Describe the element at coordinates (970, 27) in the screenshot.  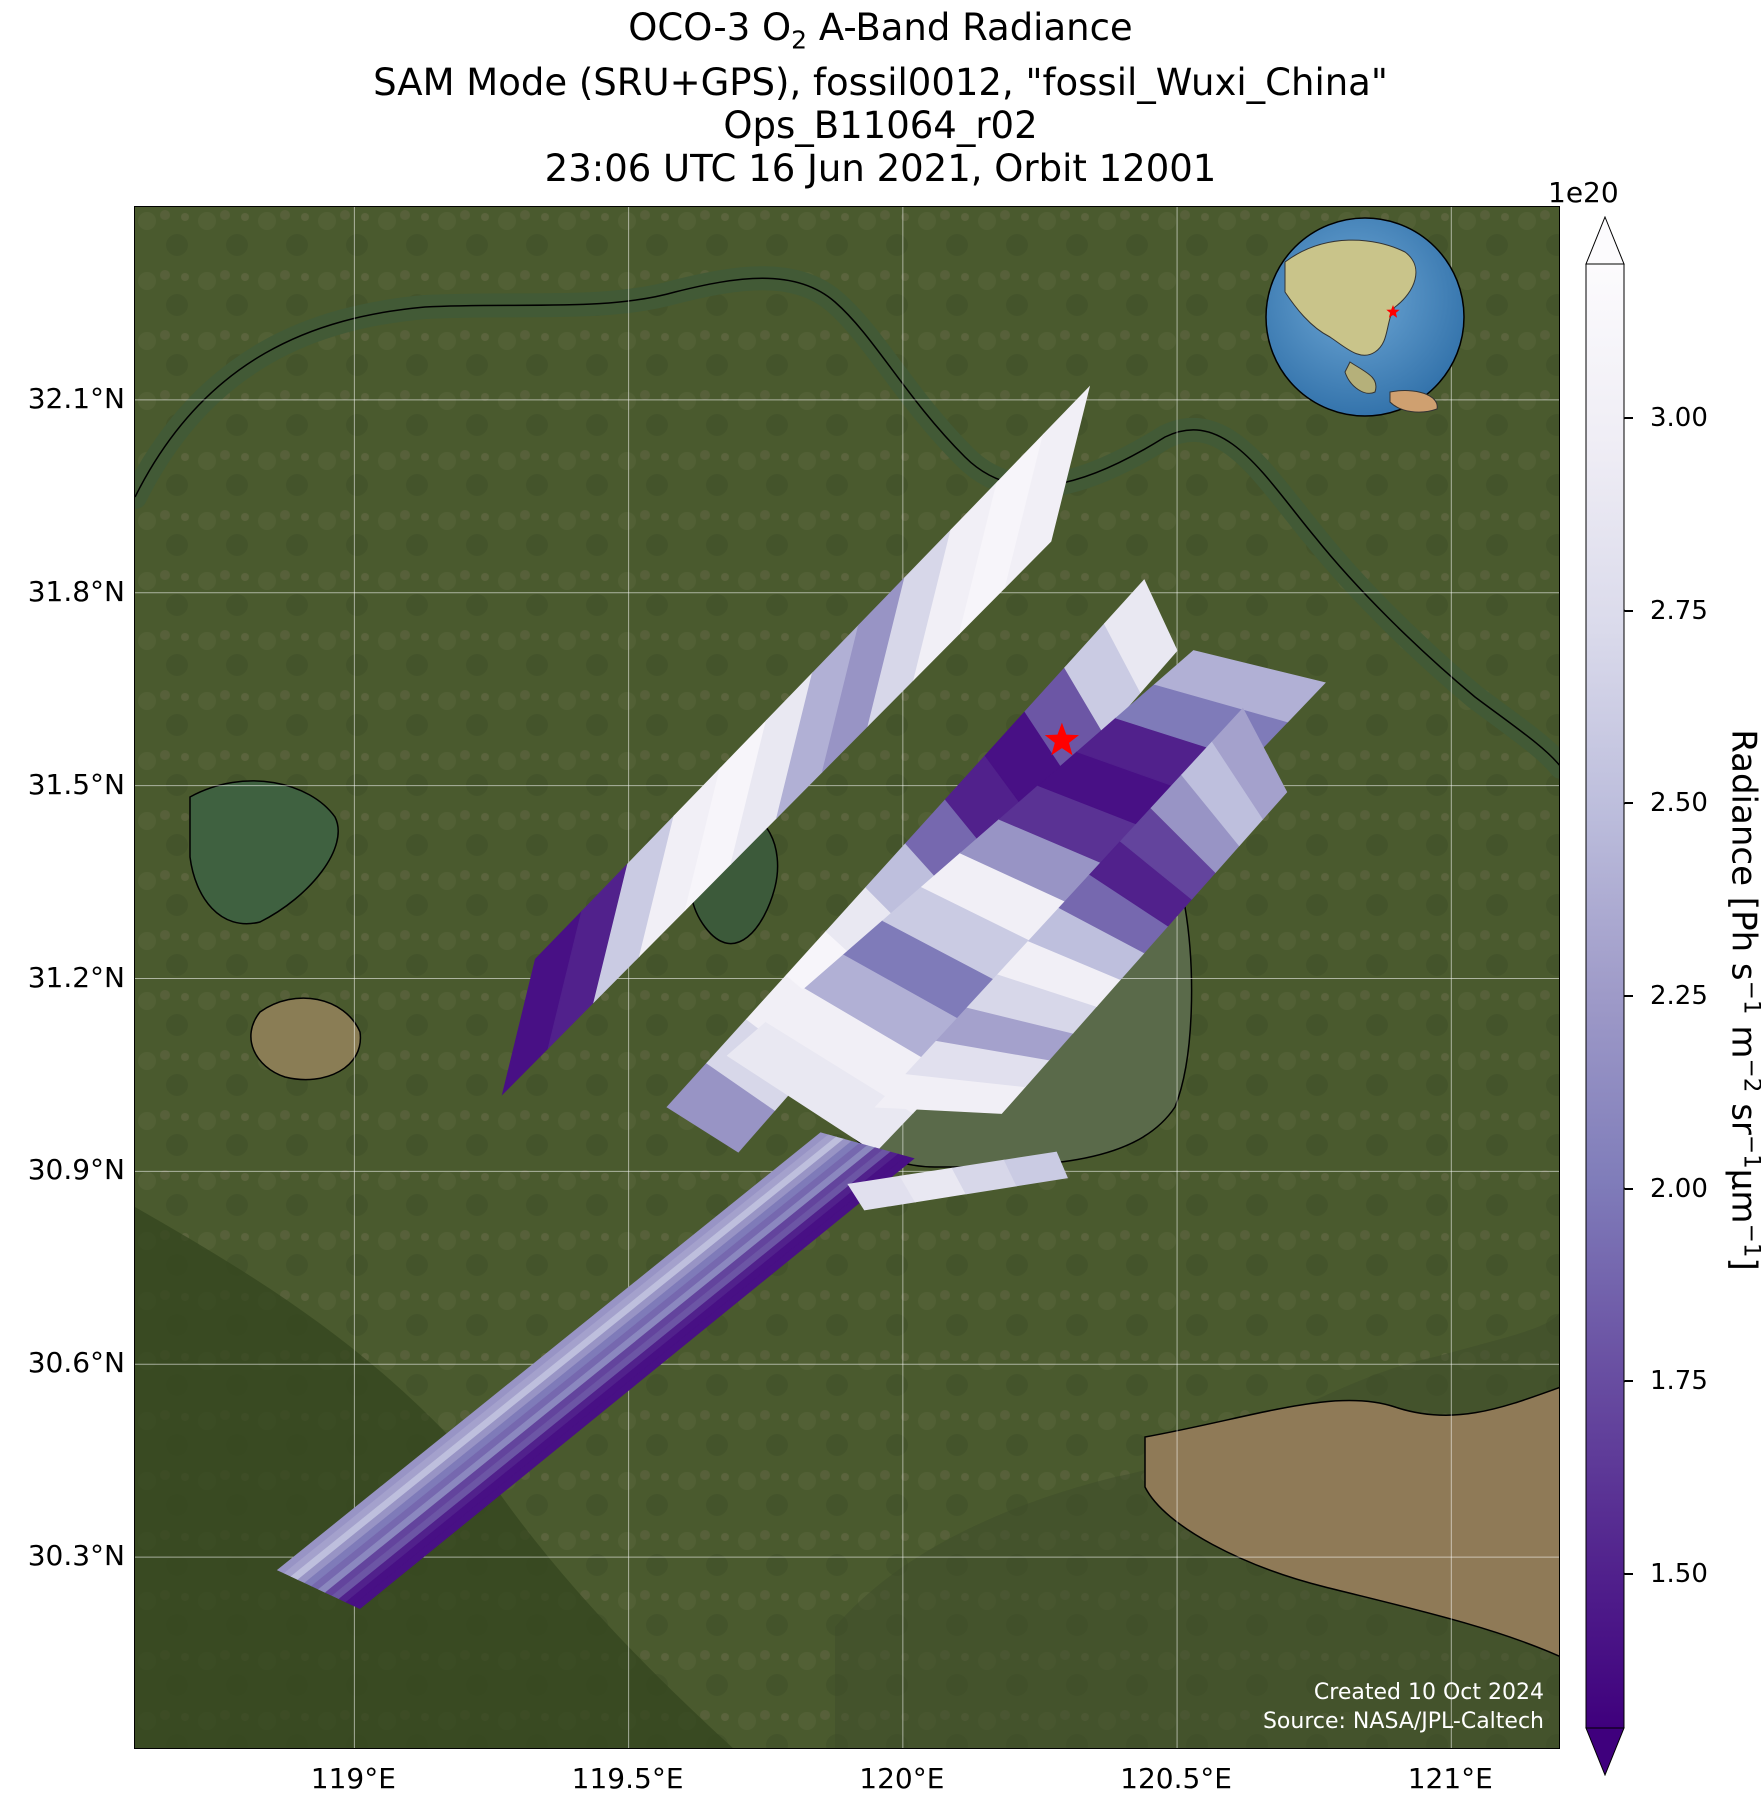
I see `title-line-1-rest: A-Band Radiance` at that location.